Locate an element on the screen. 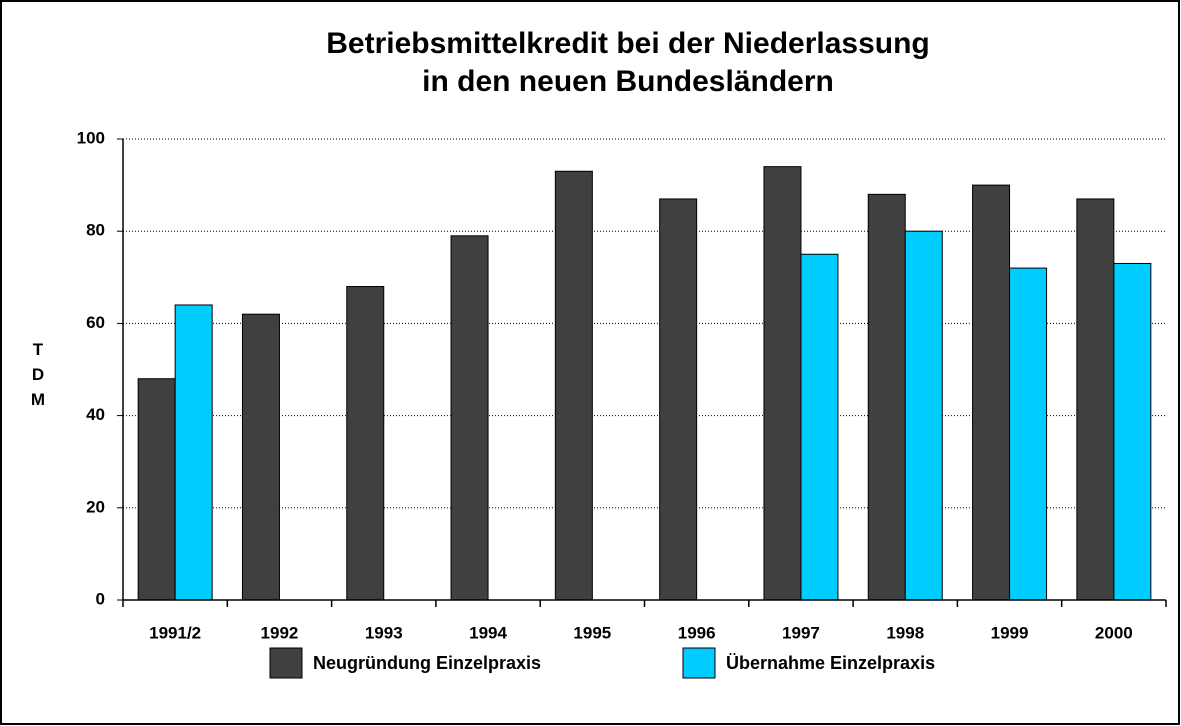 The width and height of the screenshot is (1181, 726). y-axis-label: TDM is located at coordinates (38, 377).